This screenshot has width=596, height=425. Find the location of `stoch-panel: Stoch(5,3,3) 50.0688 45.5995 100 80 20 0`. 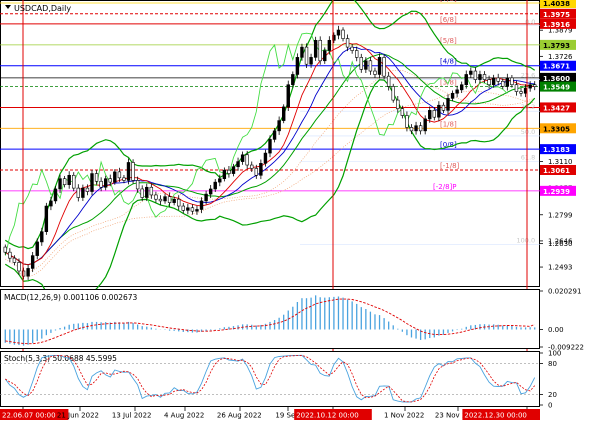

stoch-panel: Stoch(5,3,3) 50.0688 45.5995 100 80 20 0 is located at coordinates (280, 380).